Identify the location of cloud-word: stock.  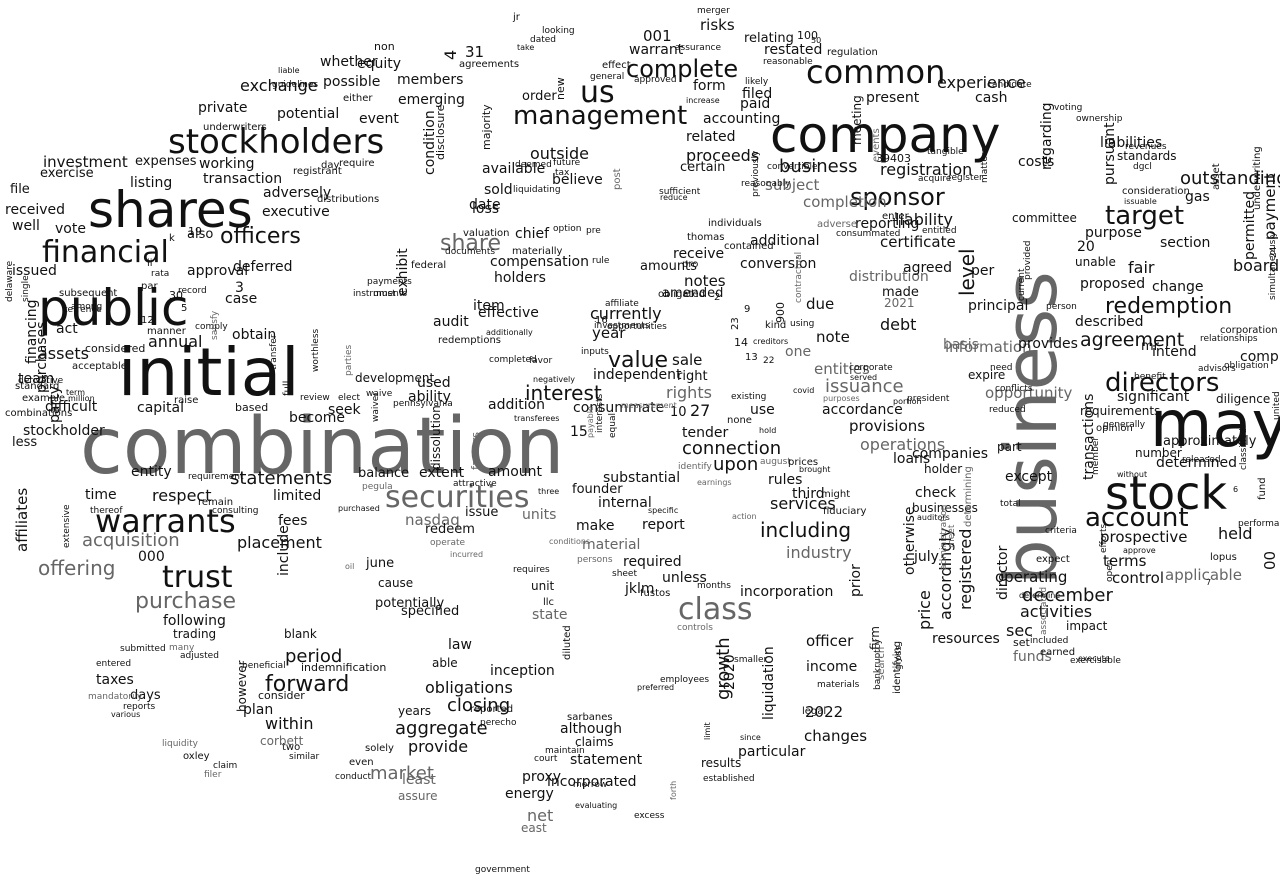
(1166, 493).